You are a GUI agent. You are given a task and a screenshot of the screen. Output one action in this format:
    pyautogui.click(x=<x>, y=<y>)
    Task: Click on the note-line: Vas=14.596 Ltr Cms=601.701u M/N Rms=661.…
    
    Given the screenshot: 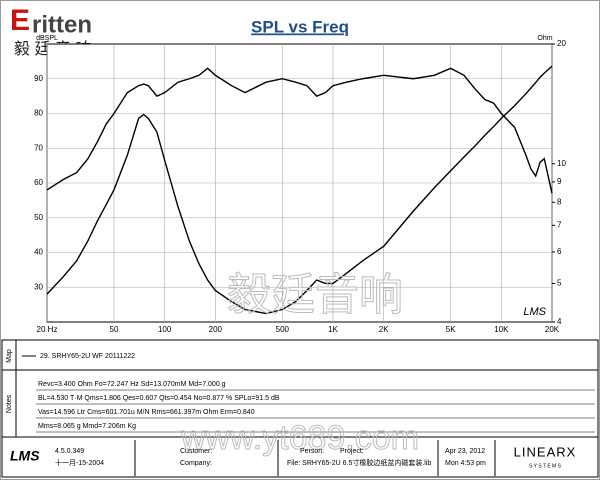 What is the action you would take?
    pyautogui.click(x=146, y=412)
    